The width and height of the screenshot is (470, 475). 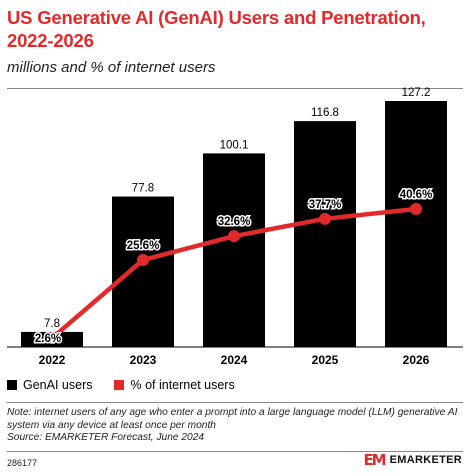 What do you see at coordinates (416, 224) in the screenshot?
I see `bar-2026` at bounding box center [416, 224].